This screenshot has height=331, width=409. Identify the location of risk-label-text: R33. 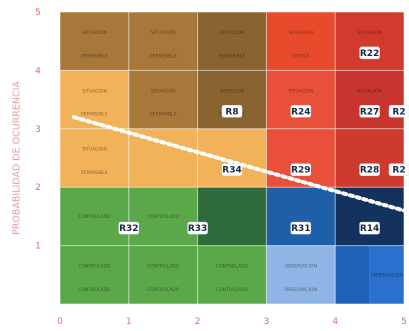
(197, 229).